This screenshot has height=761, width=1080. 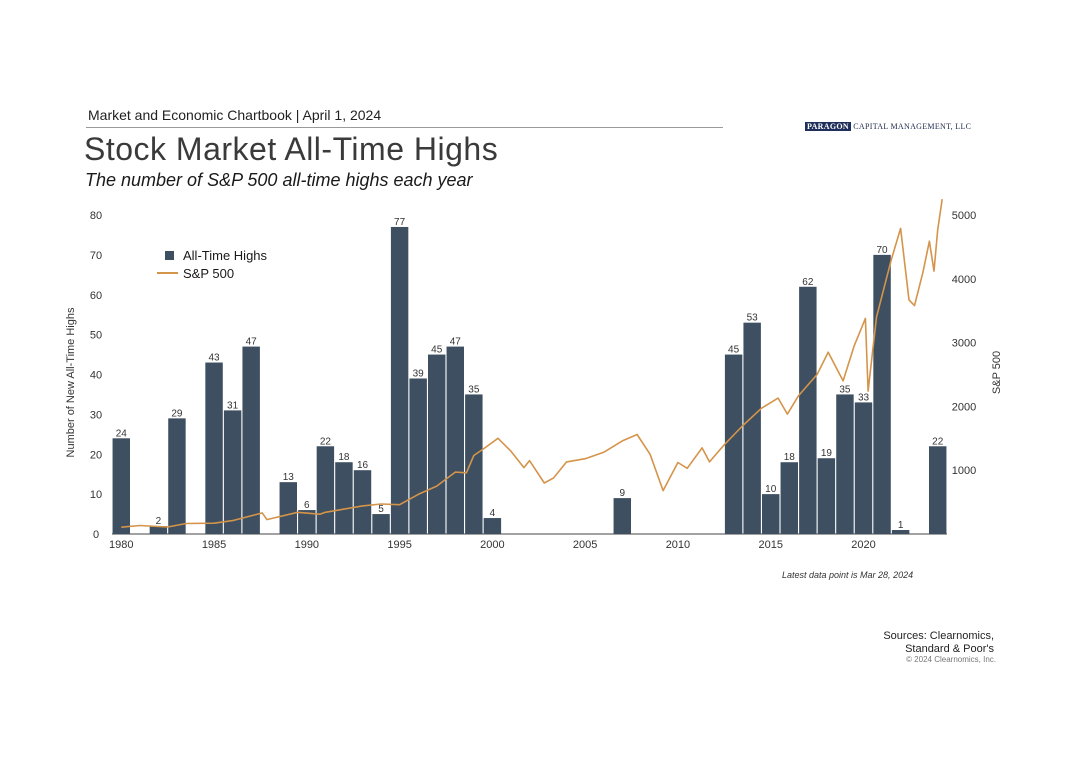 What do you see at coordinates (901, 525) in the screenshot?
I see `bar-value-label: 1` at bounding box center [901, 525].